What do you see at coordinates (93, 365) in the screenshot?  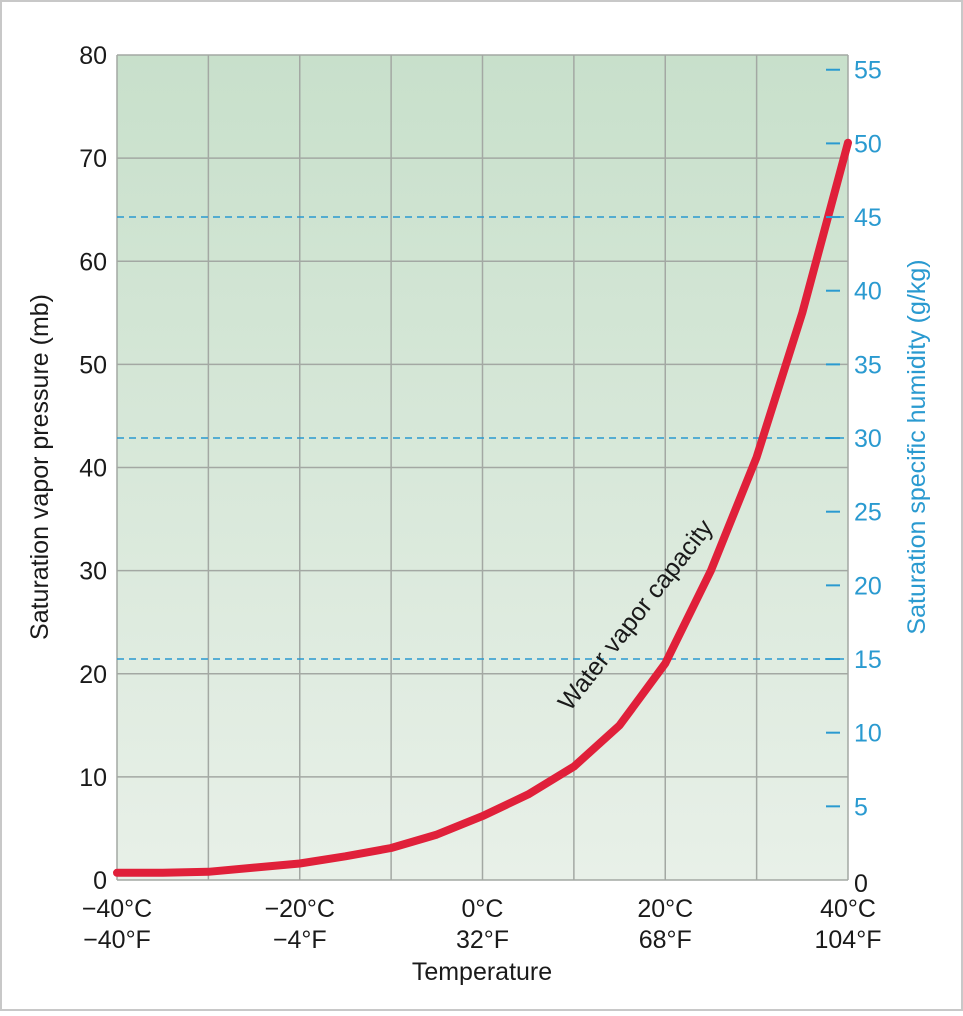 I see `y-tick-label: 50` at bounding box center [93, 365].